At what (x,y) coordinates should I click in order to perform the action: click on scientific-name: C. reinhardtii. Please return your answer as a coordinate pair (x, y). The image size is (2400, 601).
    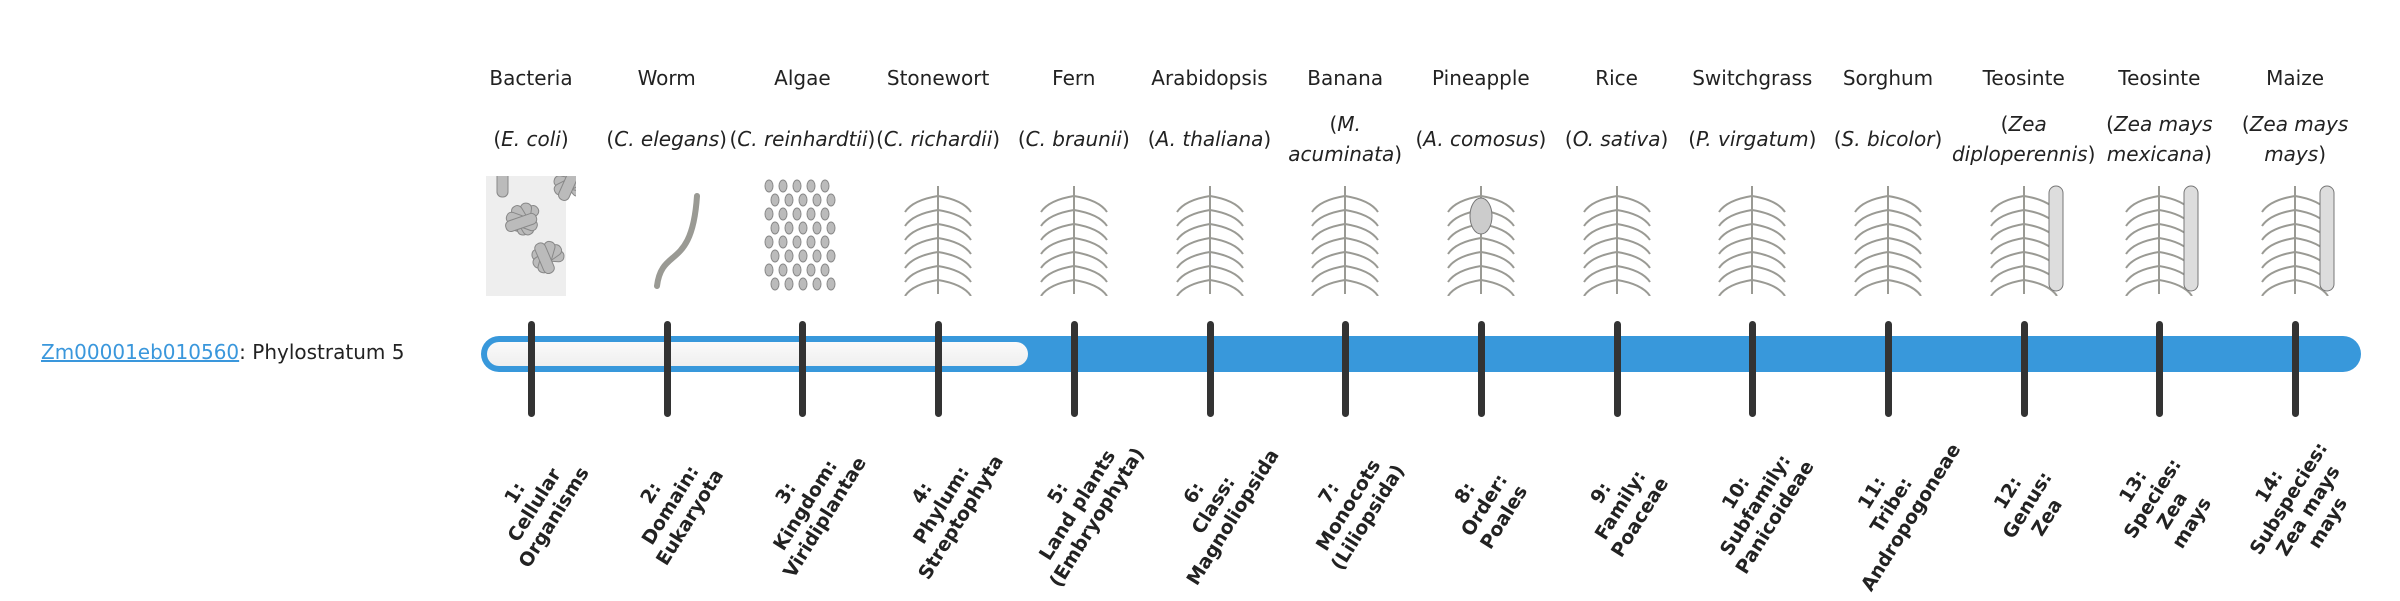
    Looking at the image, I should click on (802, 139).